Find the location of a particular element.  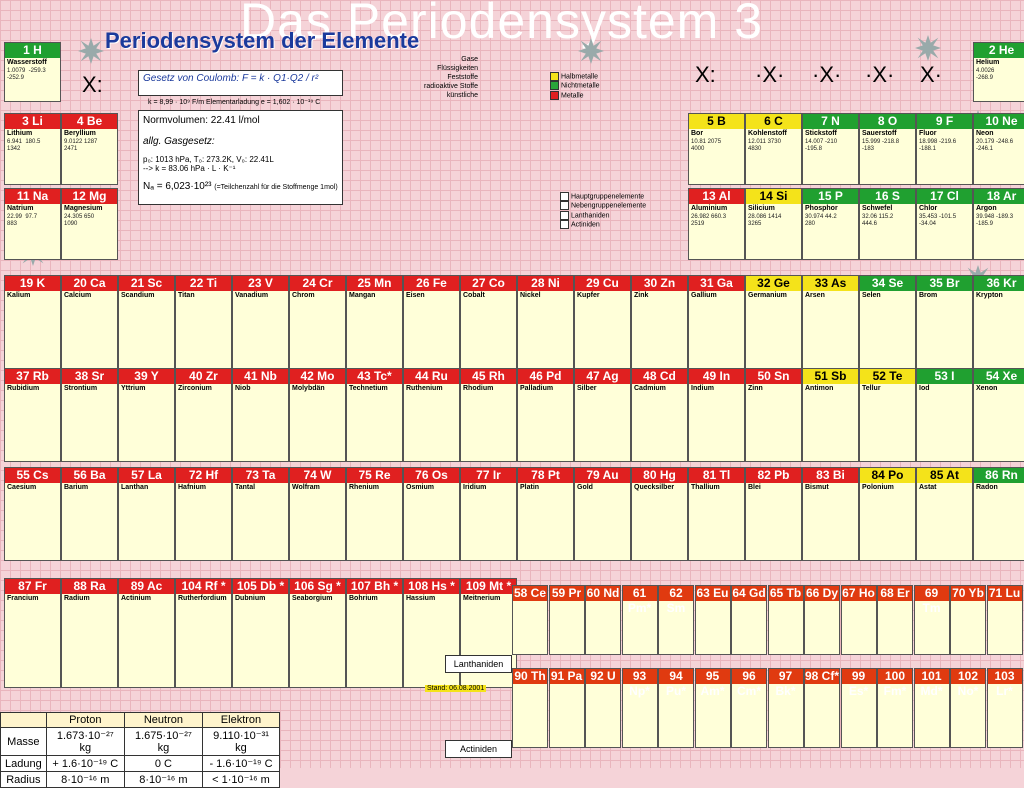

element-symbol: 95 Am* is located at coordinates (712, 683).